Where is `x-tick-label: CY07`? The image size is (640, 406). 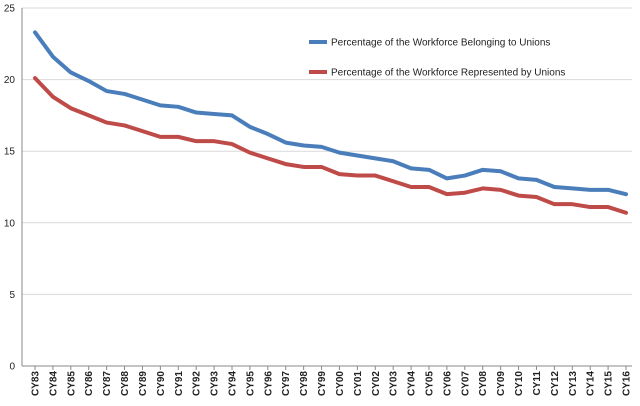
x-tick-label: CY07 is located at coordinates (465, 383).